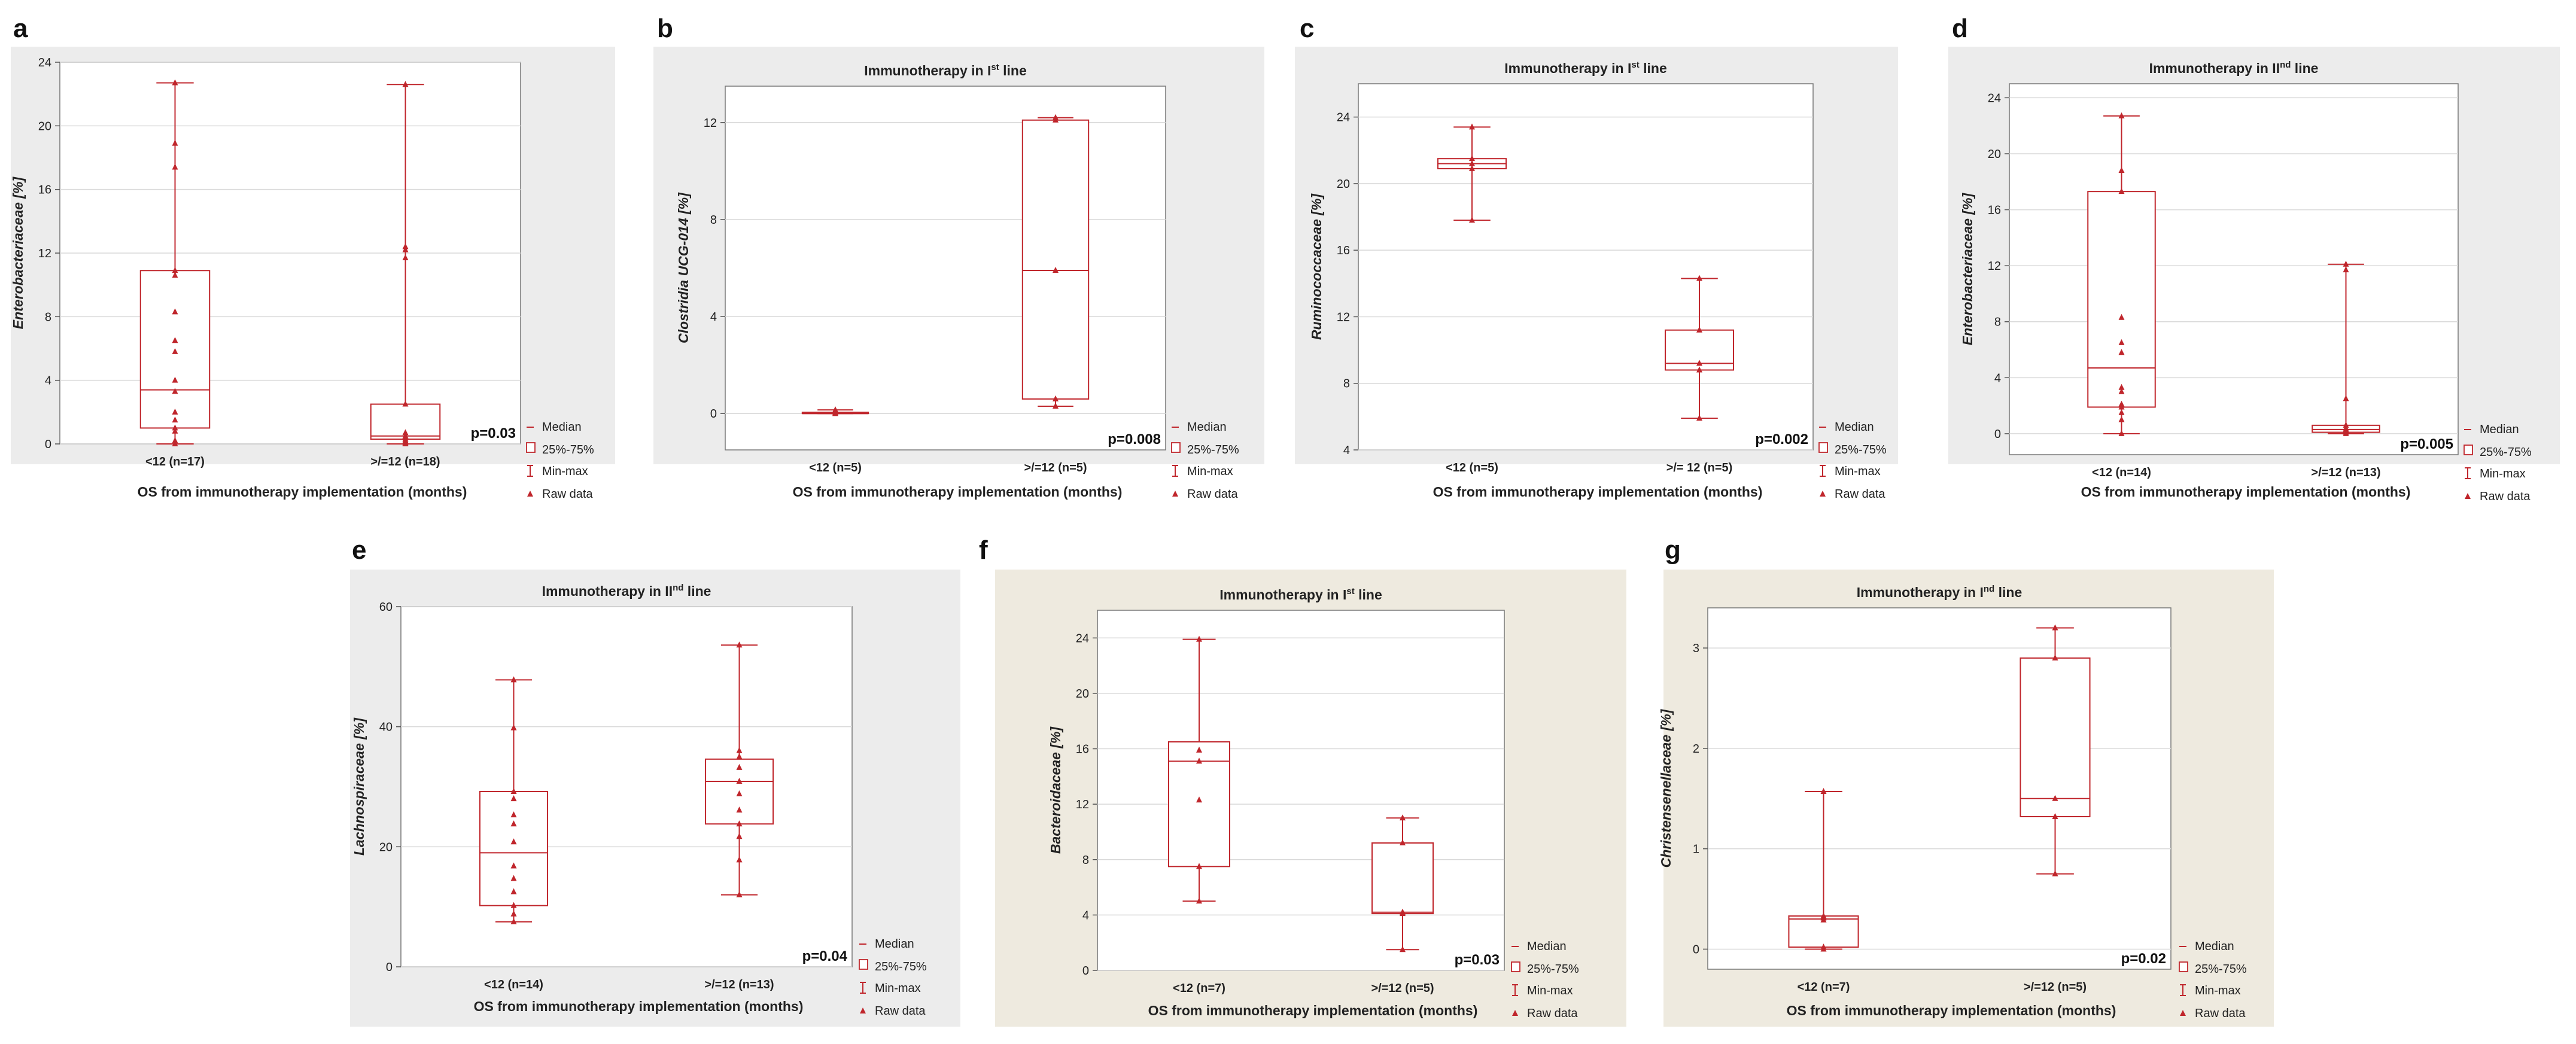 This screenshot has height=1044, width=2576. What do you see at coordinates (1199, 815) in the screenshot?
I see `box-group: <12 (n=7)` at bounding box center [1199, 815].